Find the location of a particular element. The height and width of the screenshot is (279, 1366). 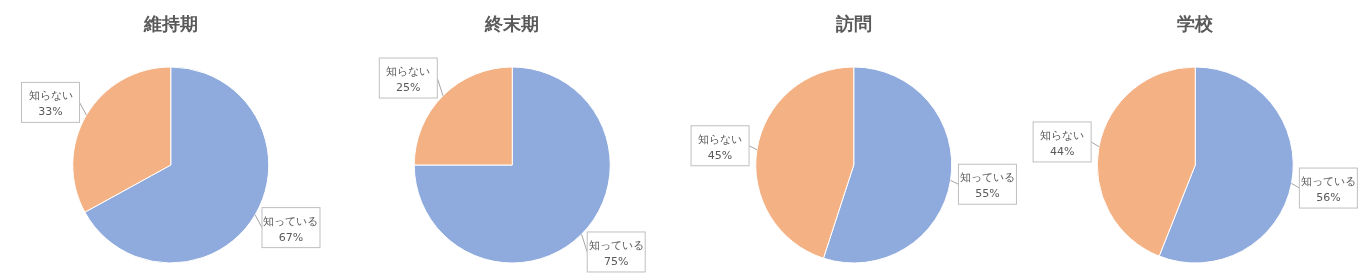

chart-title: 維持期 is located at coordinates (170, 23).